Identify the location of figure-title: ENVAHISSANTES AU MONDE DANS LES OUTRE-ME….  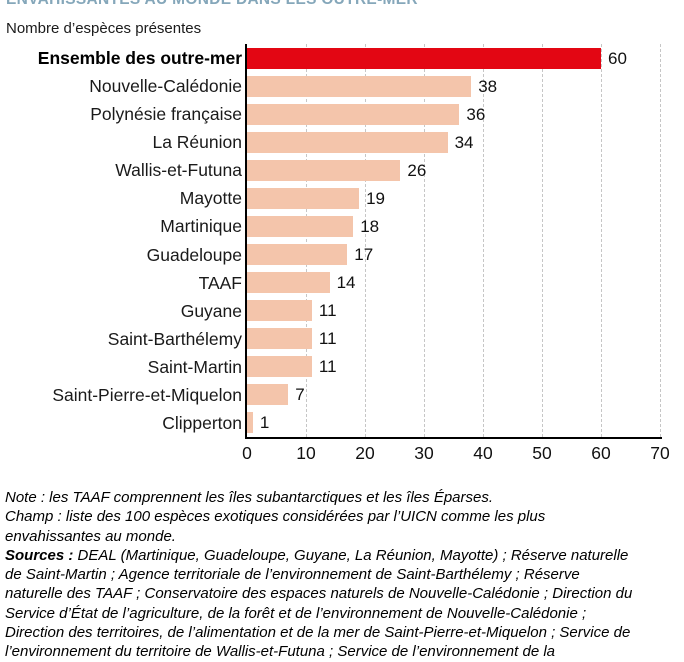
(341, 4).